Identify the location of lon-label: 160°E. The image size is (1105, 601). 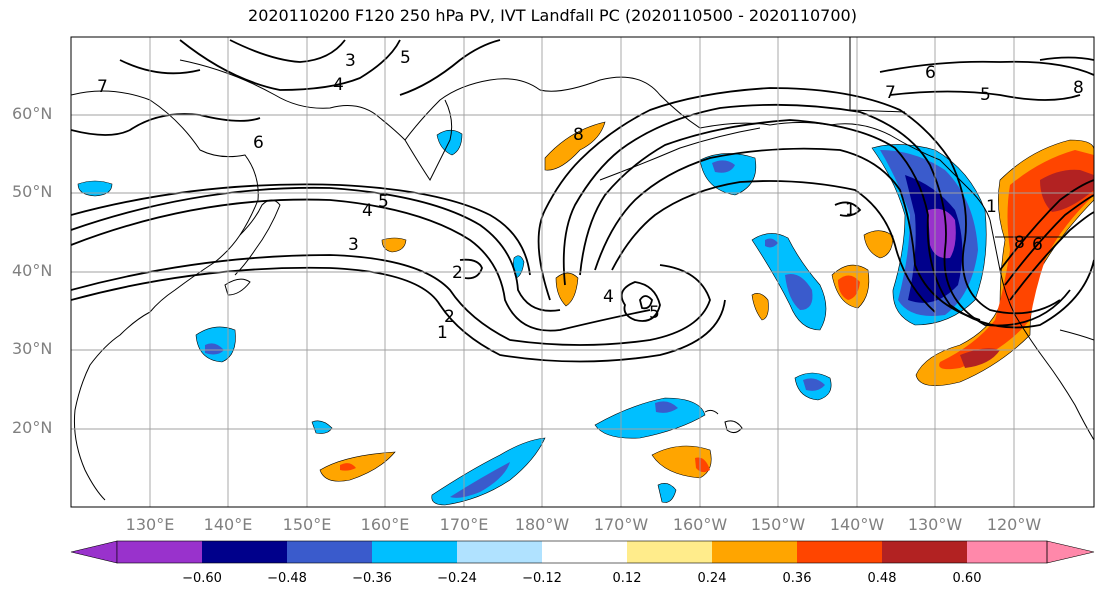
(385, 524).